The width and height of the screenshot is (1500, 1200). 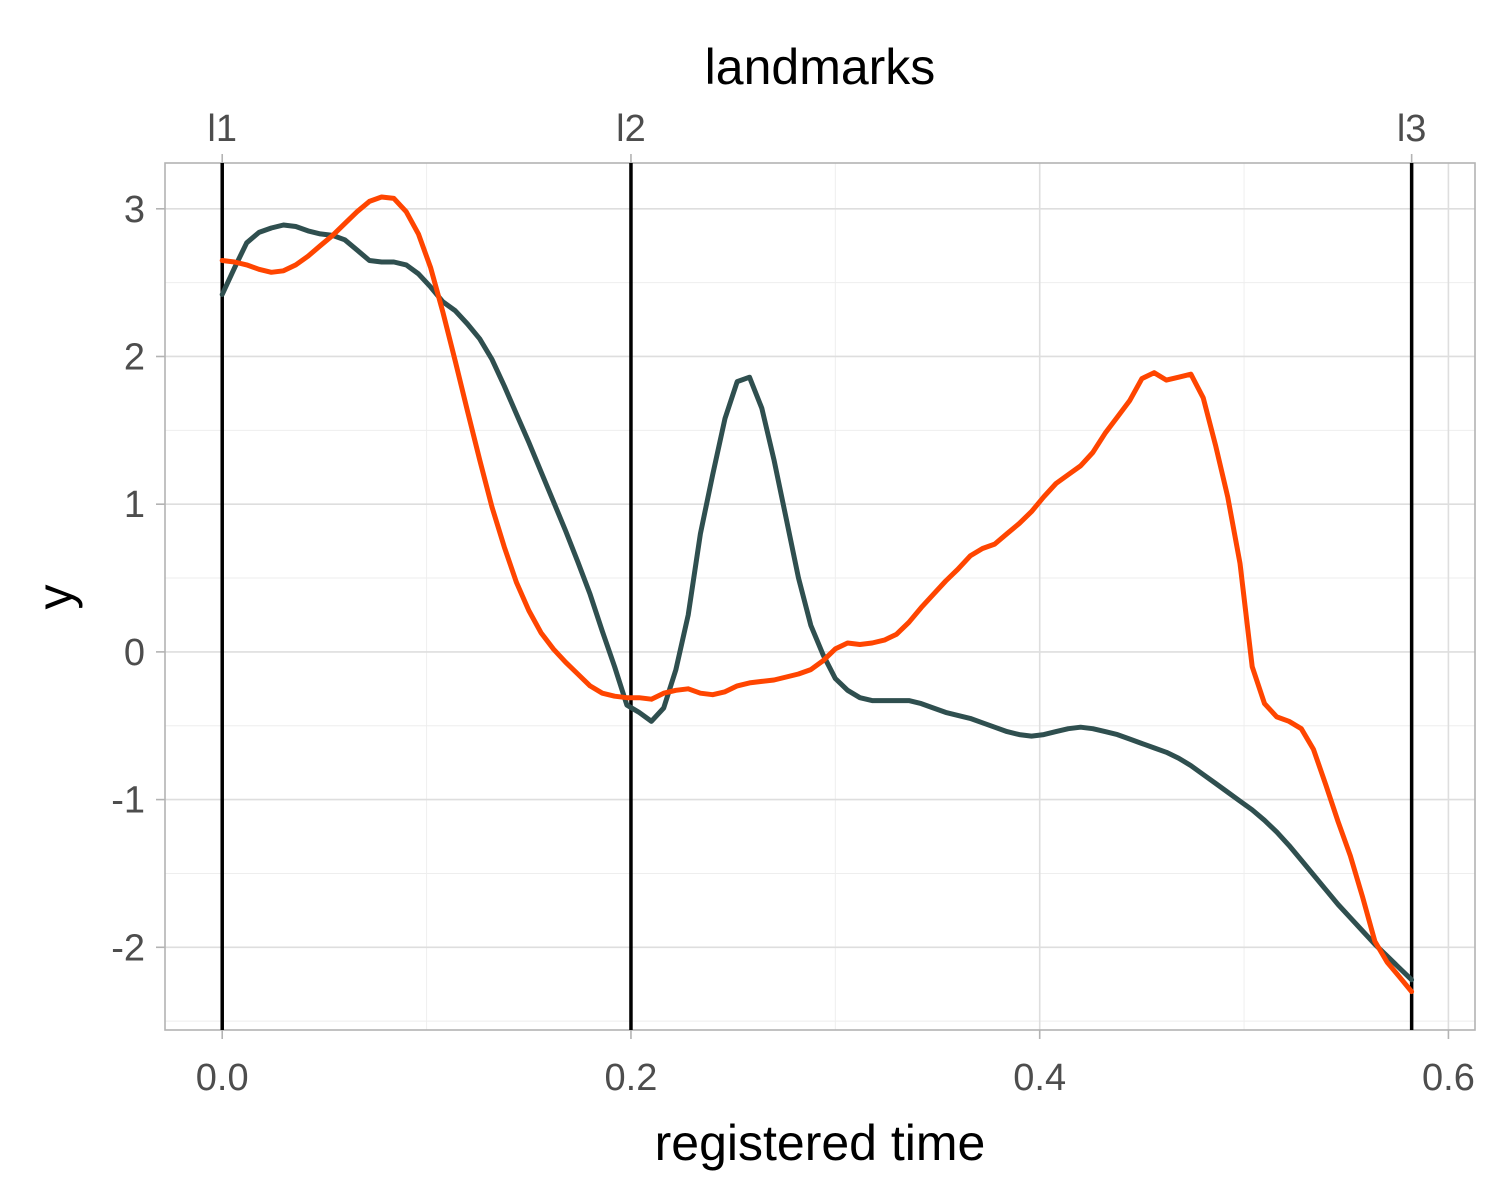 I want to click on y-tick-label: -1, so click(x=128, y=801).